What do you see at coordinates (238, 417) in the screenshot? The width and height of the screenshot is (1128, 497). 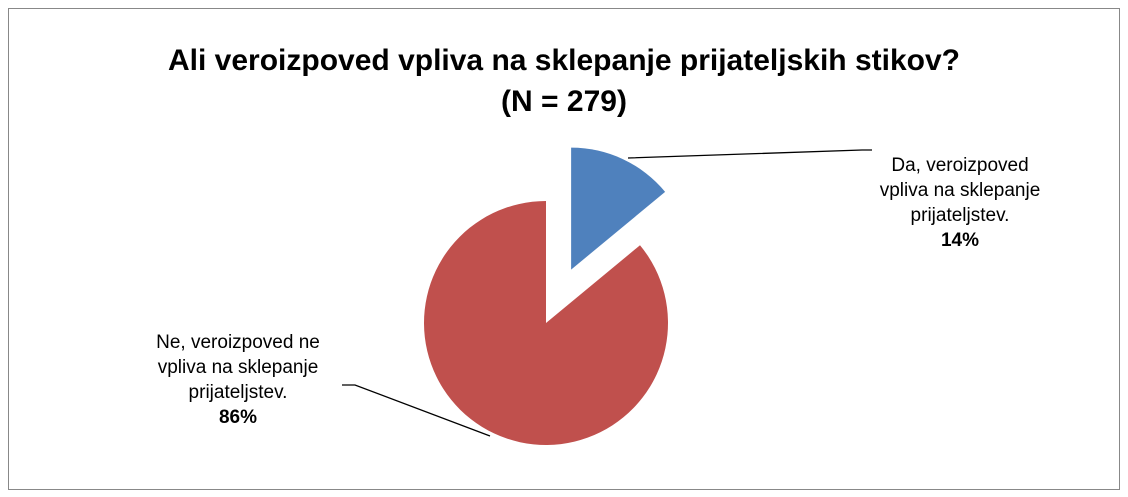 I see `slice-label-value: 86%` at bounding box center [238, 417].